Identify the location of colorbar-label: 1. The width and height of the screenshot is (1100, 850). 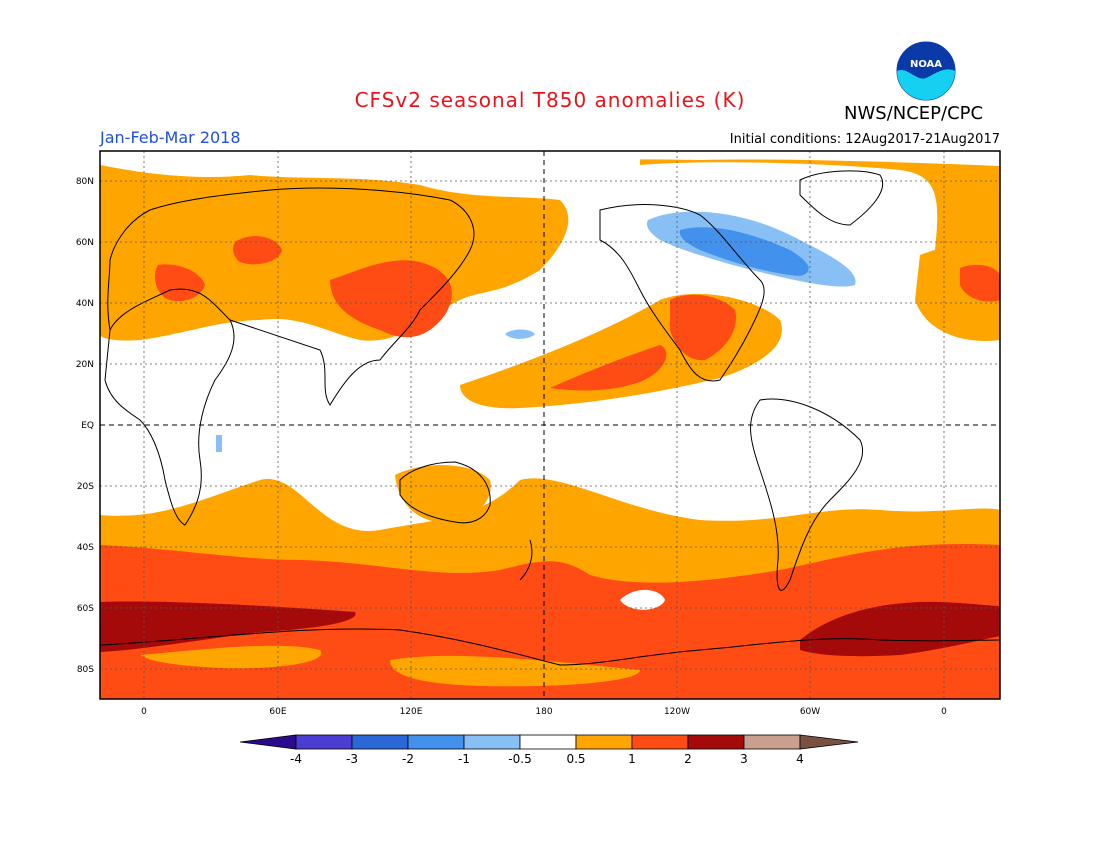
(632, 759).